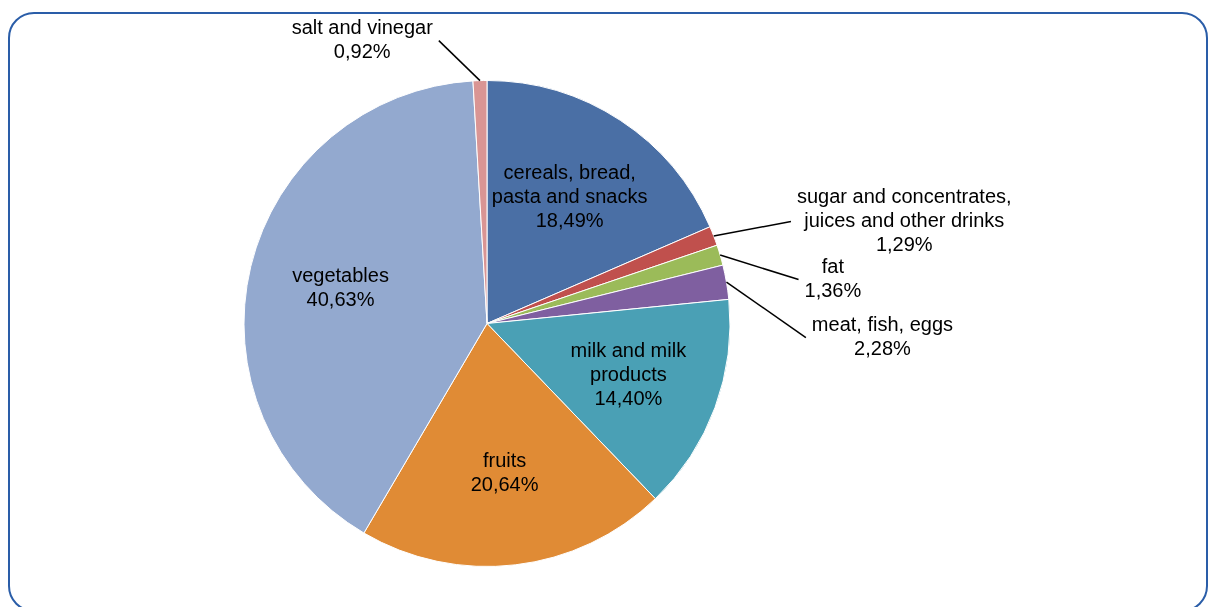  What do you see at coordinates (340, 298) in the screenshot?
I see `data-label: 40,63%` at bounding box center [340, 298].